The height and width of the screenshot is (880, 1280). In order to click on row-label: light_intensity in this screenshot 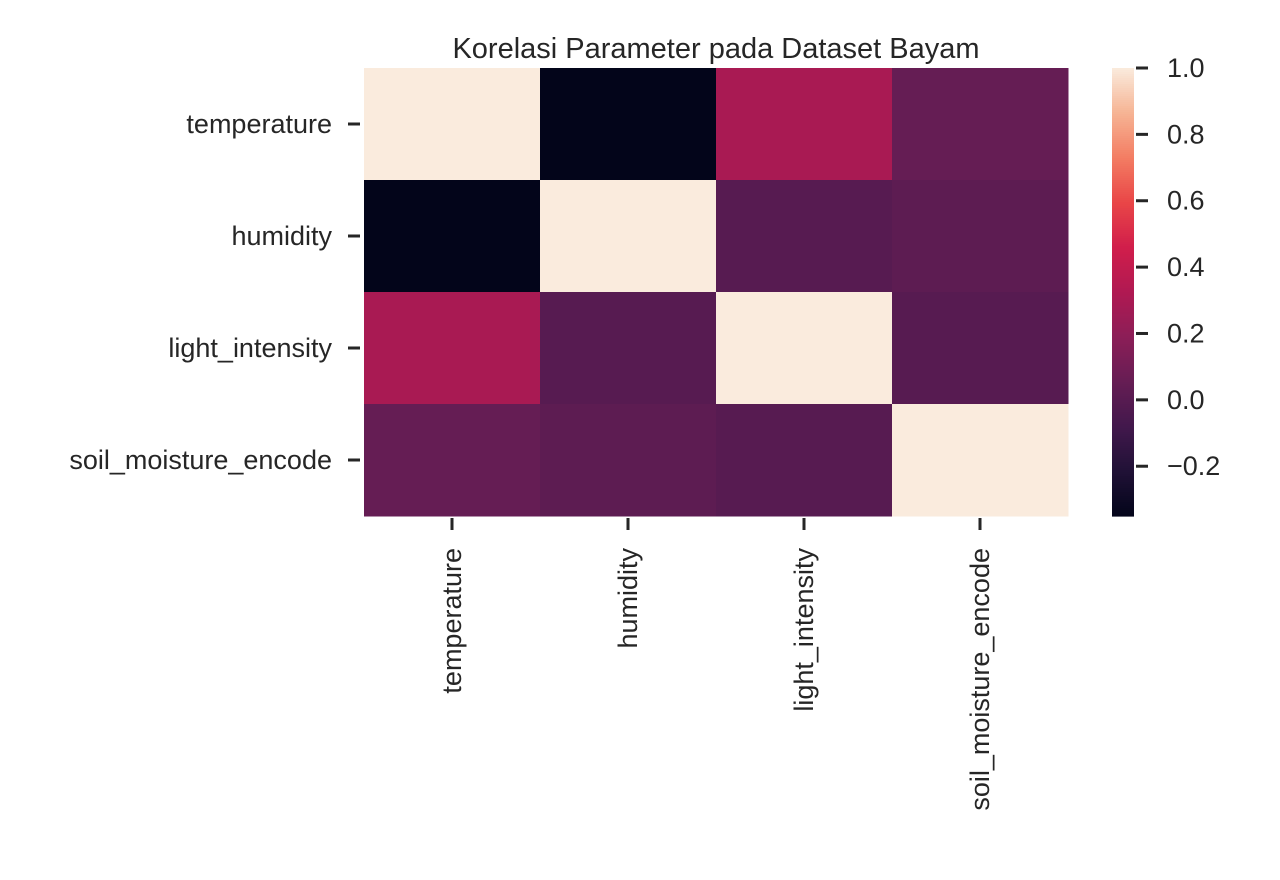, I will do `click(250, 348)`.